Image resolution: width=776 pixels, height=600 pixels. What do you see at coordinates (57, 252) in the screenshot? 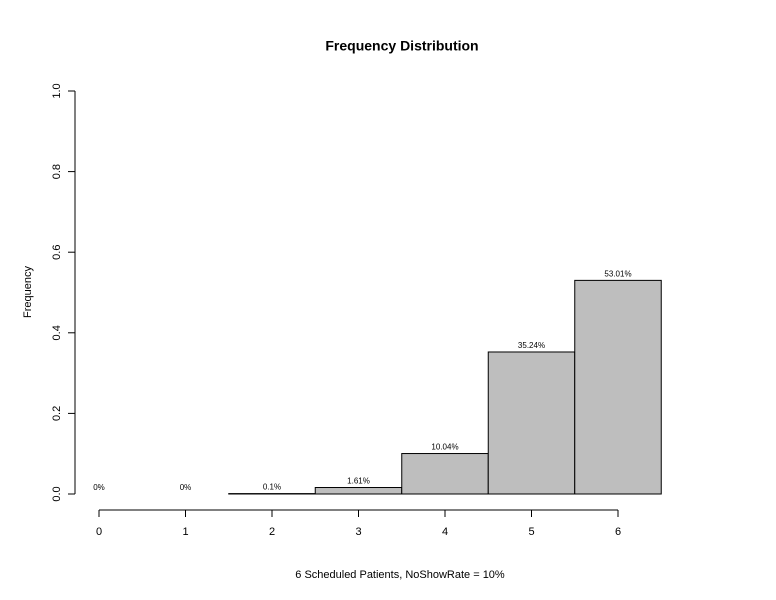
I see `y-tick-label: 0.6` at bounding box center [57, 252].